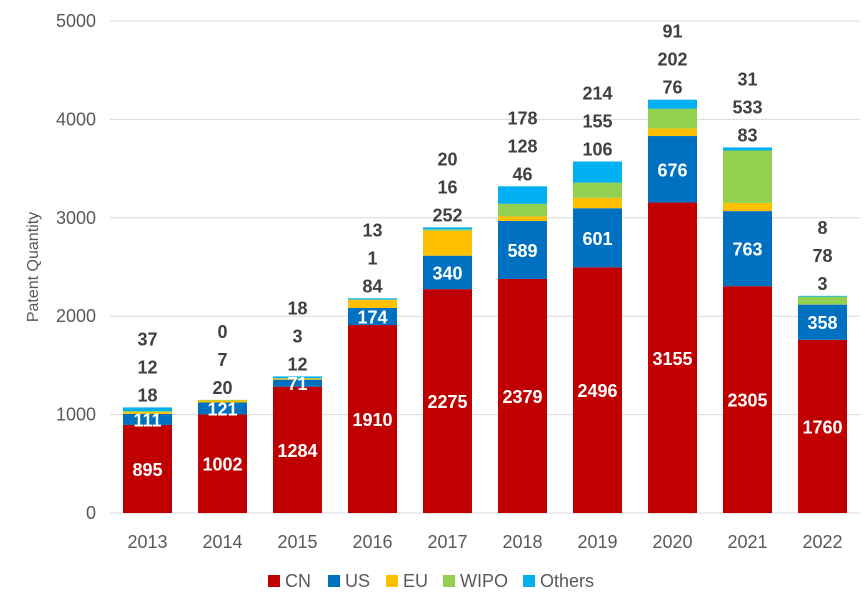  Describe the element at coordinates (76, 267) in the screenshot. I see `y-axis: 0 1000 2000 3000 4000 5000` at that location.